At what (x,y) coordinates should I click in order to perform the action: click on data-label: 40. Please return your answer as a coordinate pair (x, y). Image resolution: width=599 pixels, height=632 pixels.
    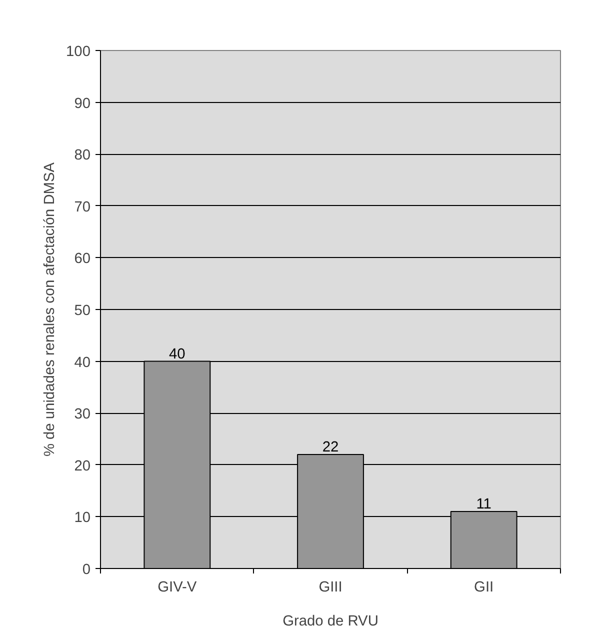
    Looking at the image, I should click on (177, 354).